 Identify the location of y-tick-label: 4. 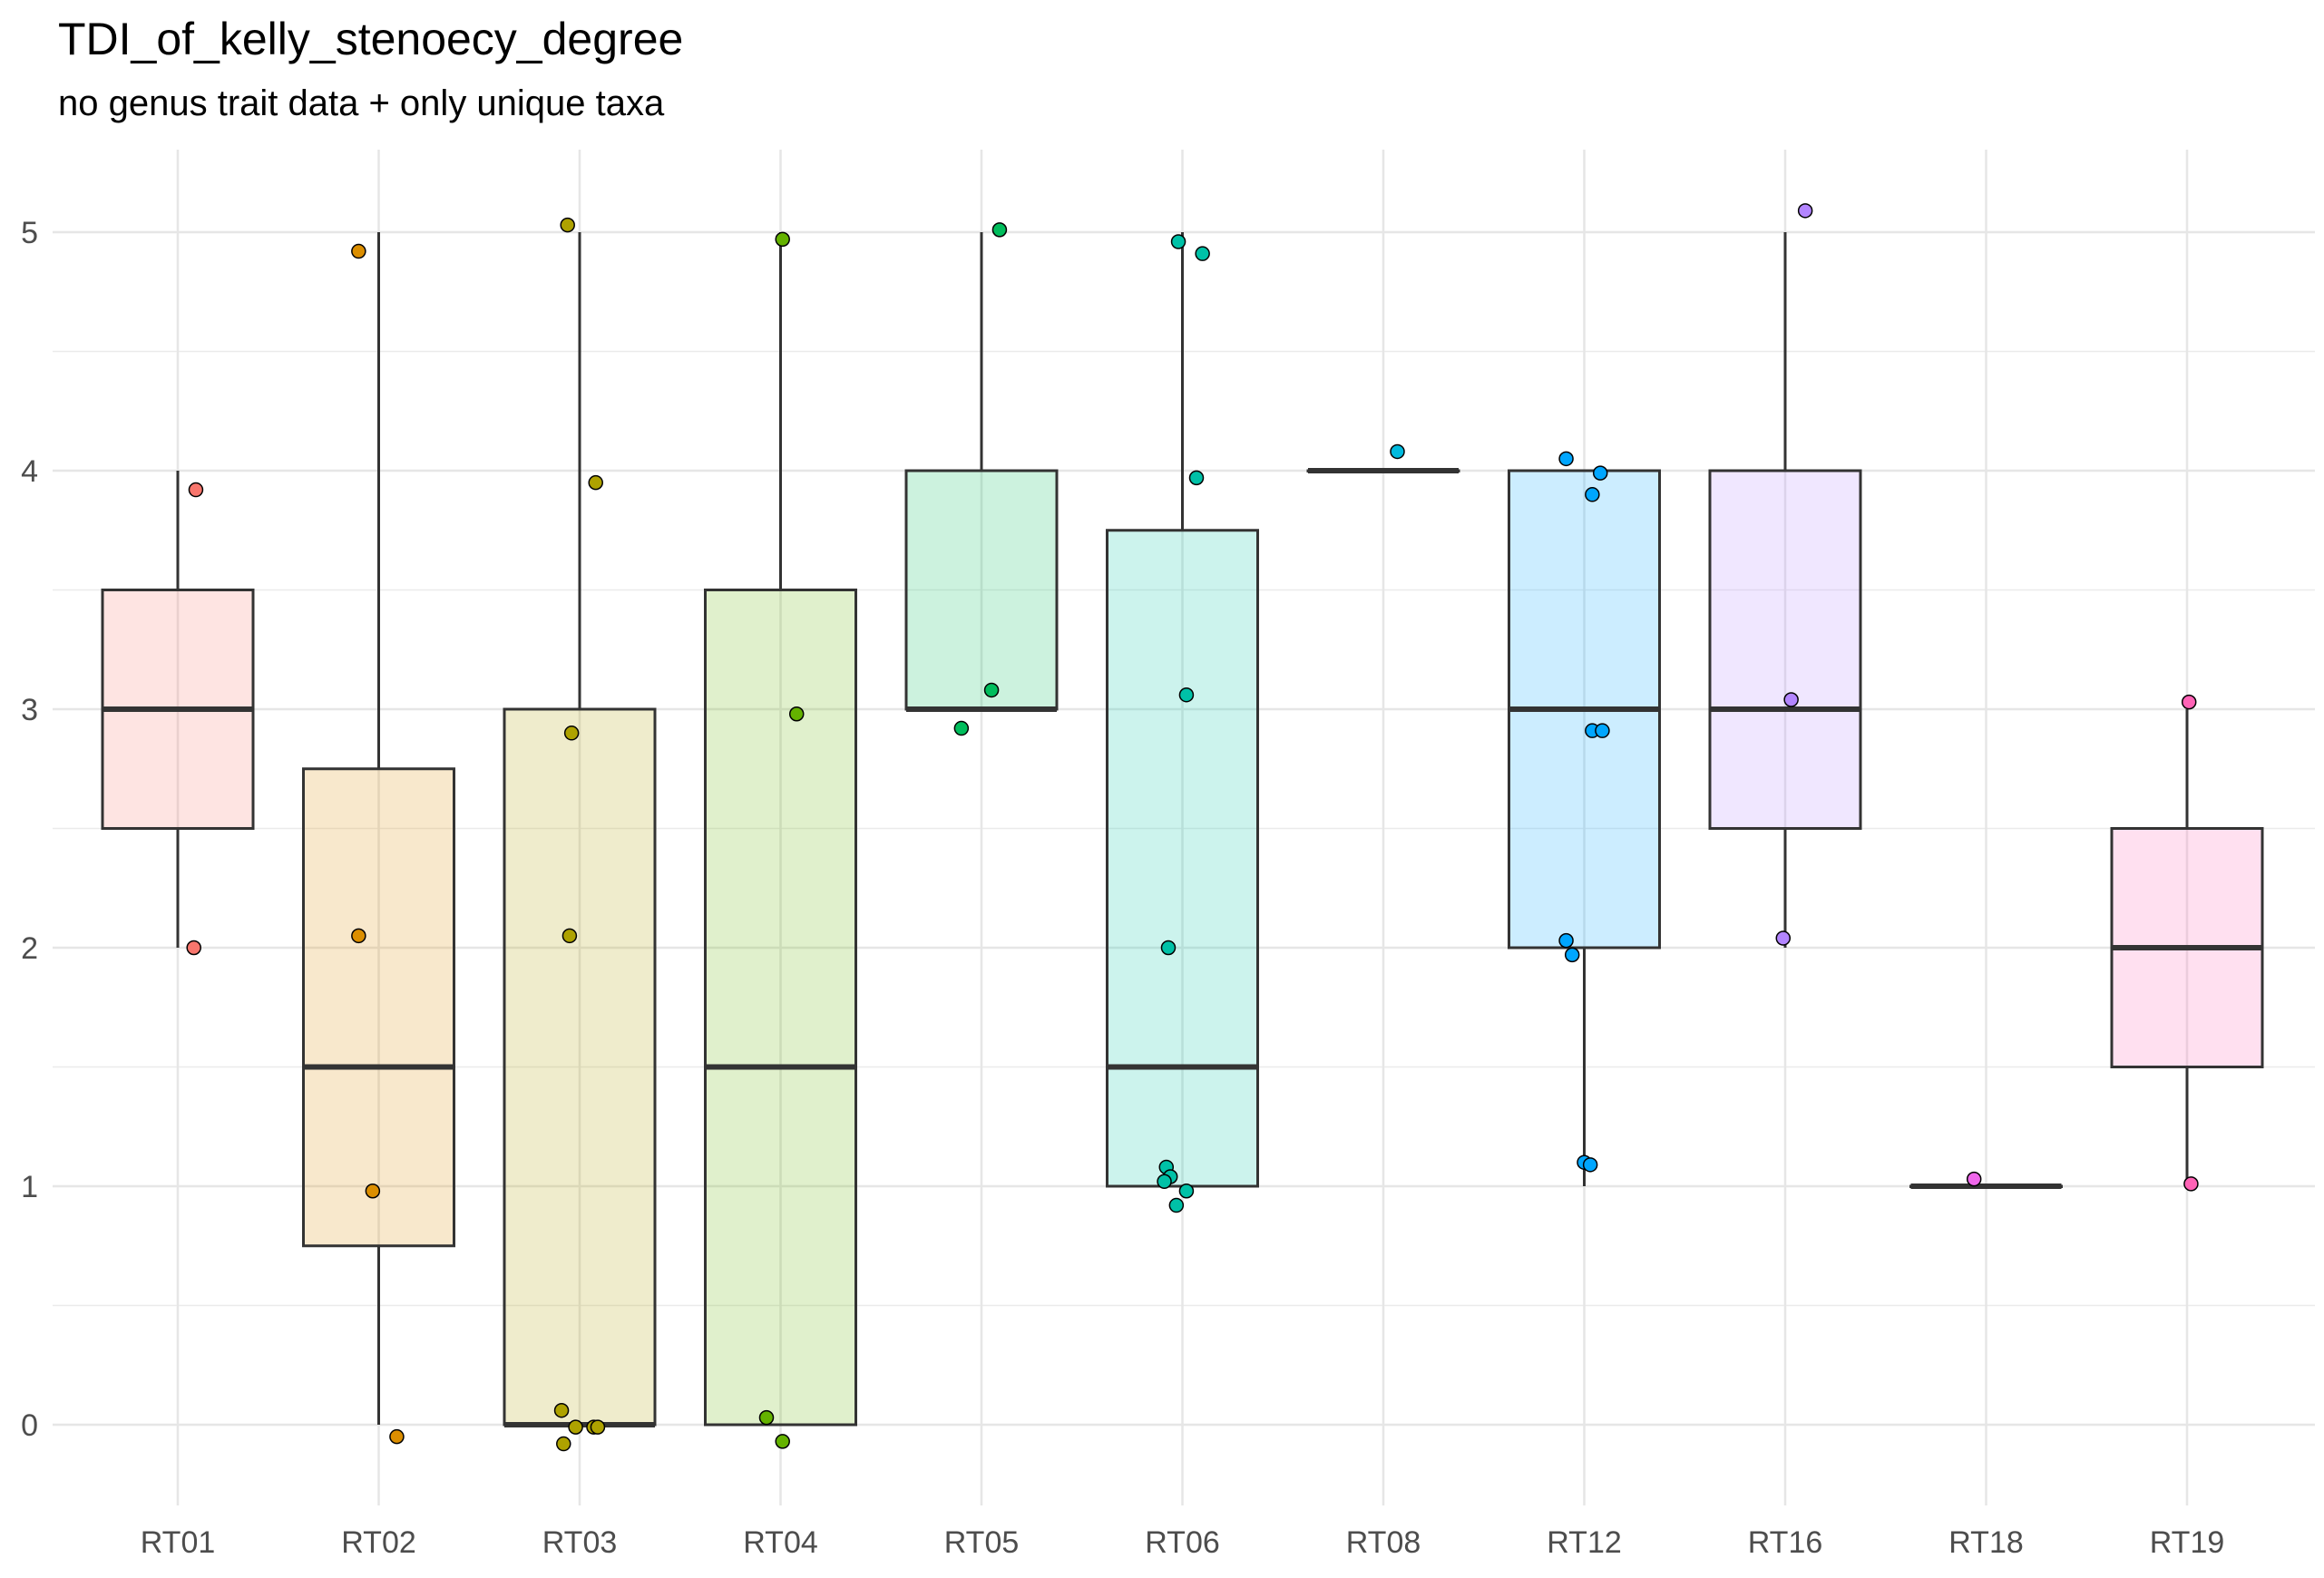
(29, 471).